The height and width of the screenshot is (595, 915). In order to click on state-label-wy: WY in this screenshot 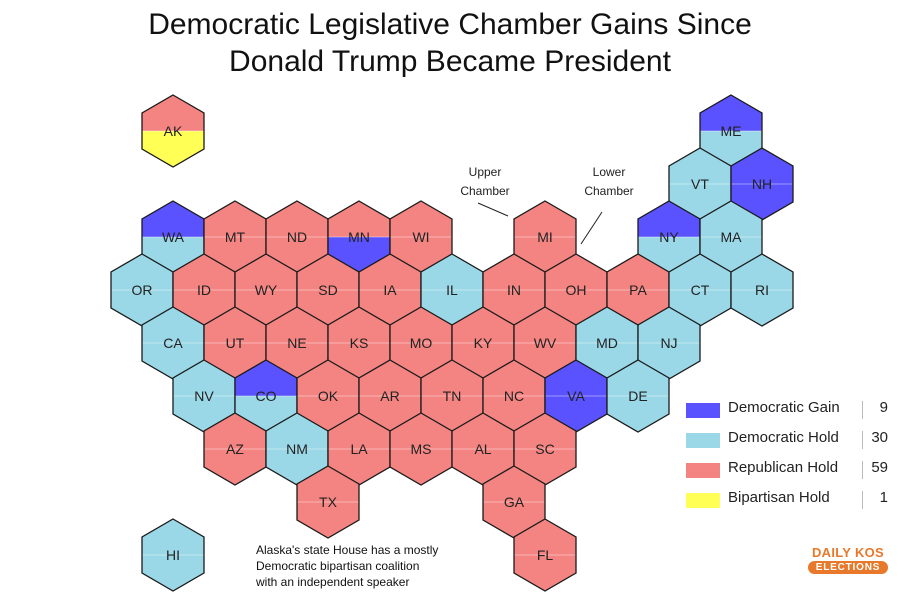, I will do `click(266, 290)`.